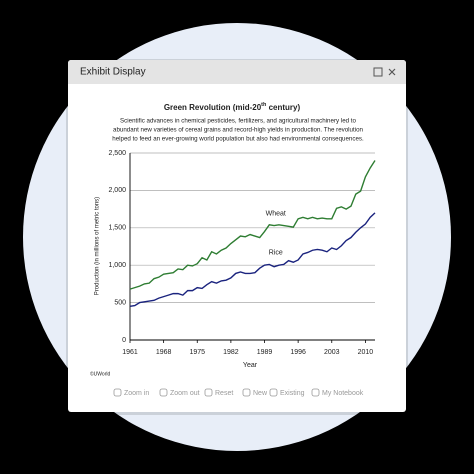 Image resolution: width=474 pixels, height=474 pixels. What do you see at coordinates (120, 302) in the screenshot?
I see `y-tick-label: 500` at bounding box center [120, 302].